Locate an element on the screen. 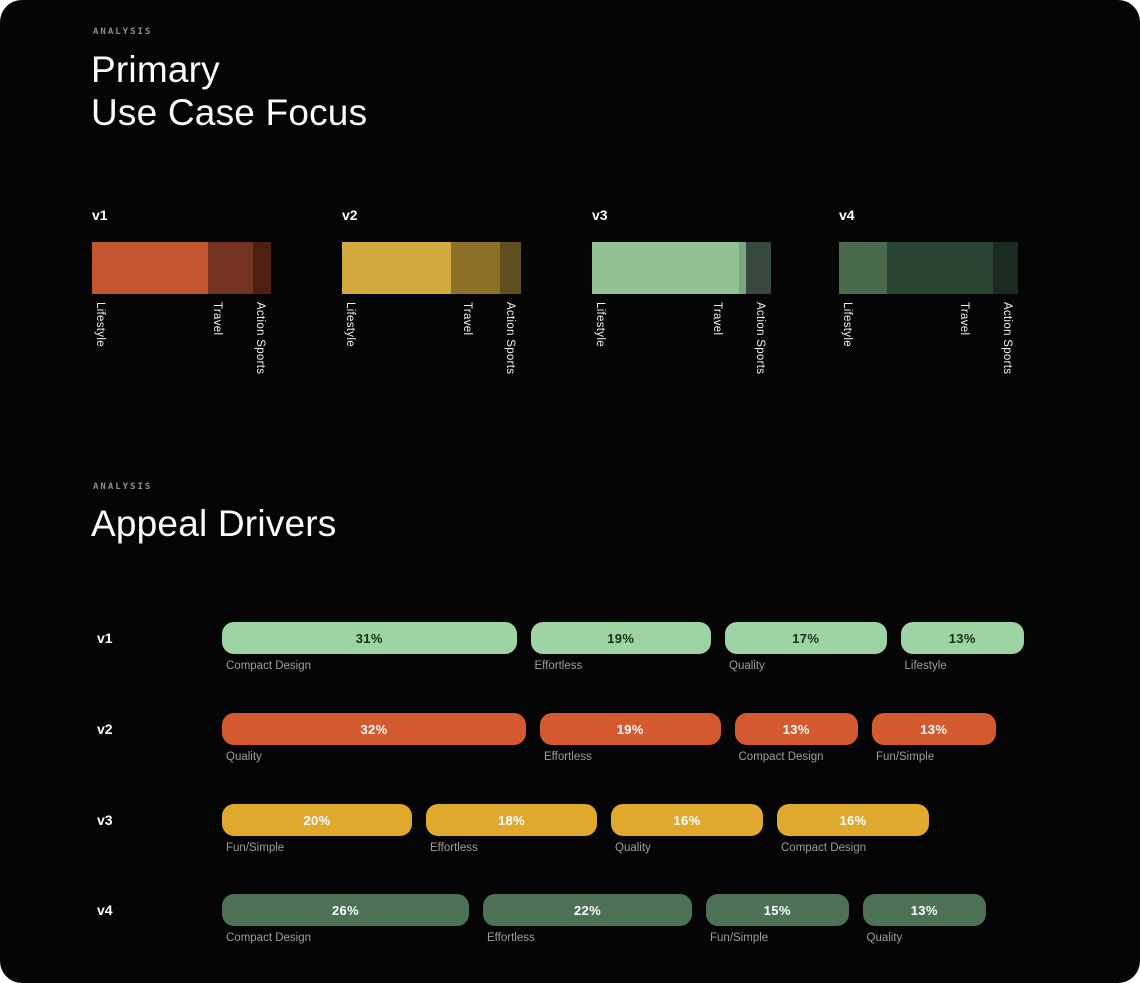 This screenshot has height=983, width=1140. use-case-chart-v1: v1 Lifestyle Travel Action Sports is located at coordinates (182, 304).